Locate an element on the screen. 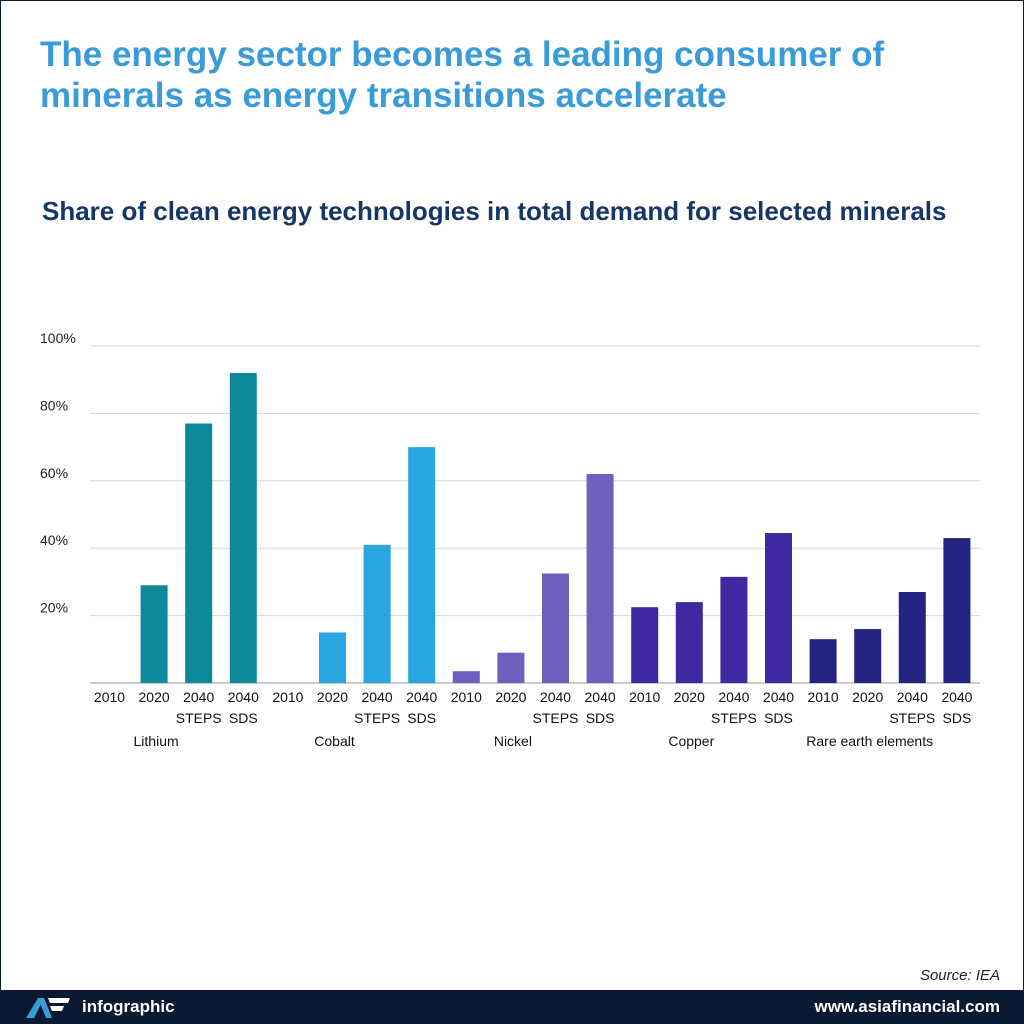  category-label: Copper is located at coordinates (691, 741).